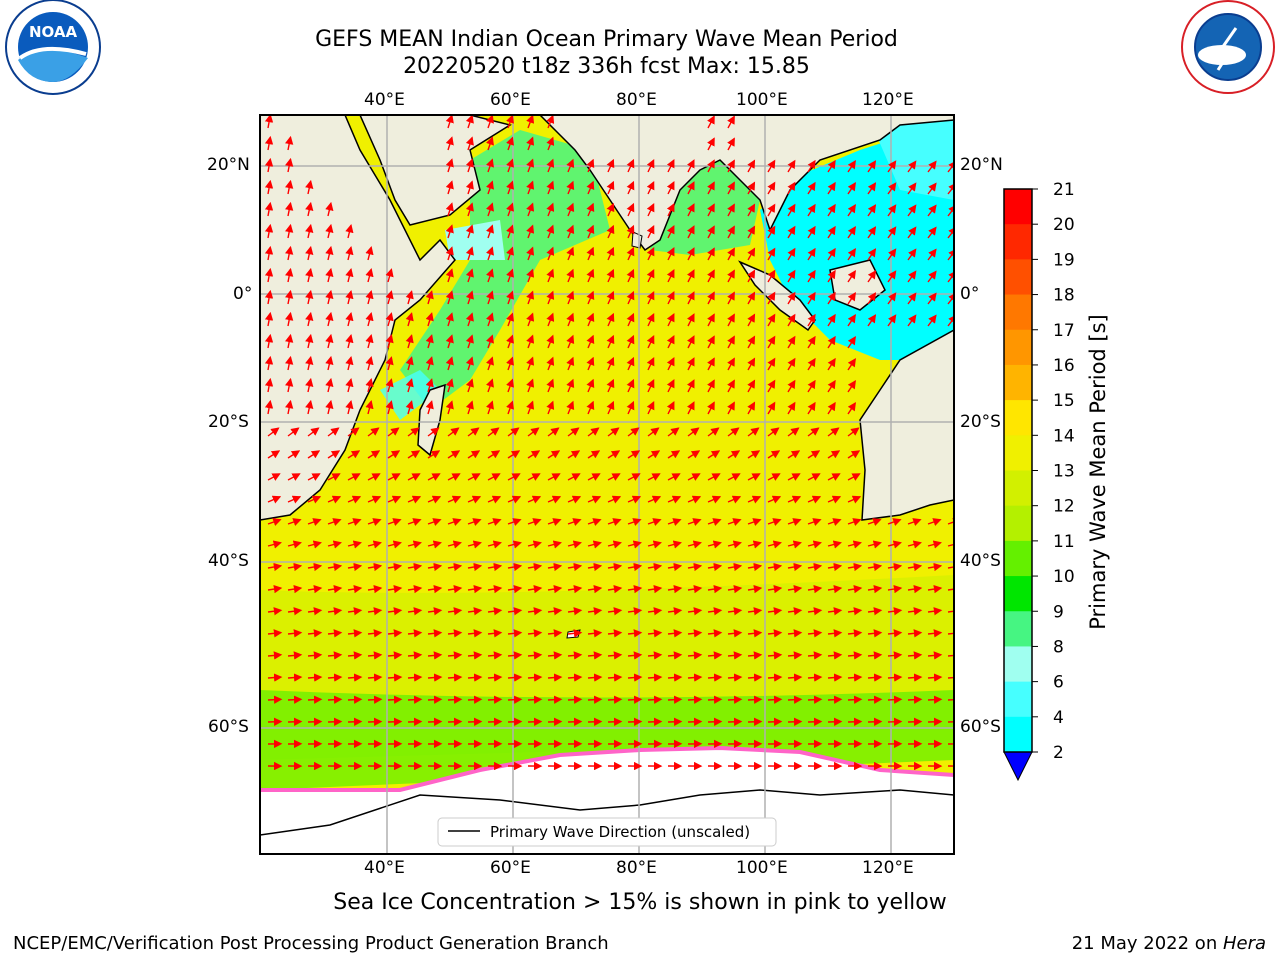 Image resolution: width=1280 pixels, height=960 pixels. Describe the element at coordinates (228, 561) in the screenshot. I see `lat-label-left: 40°S` at that location.